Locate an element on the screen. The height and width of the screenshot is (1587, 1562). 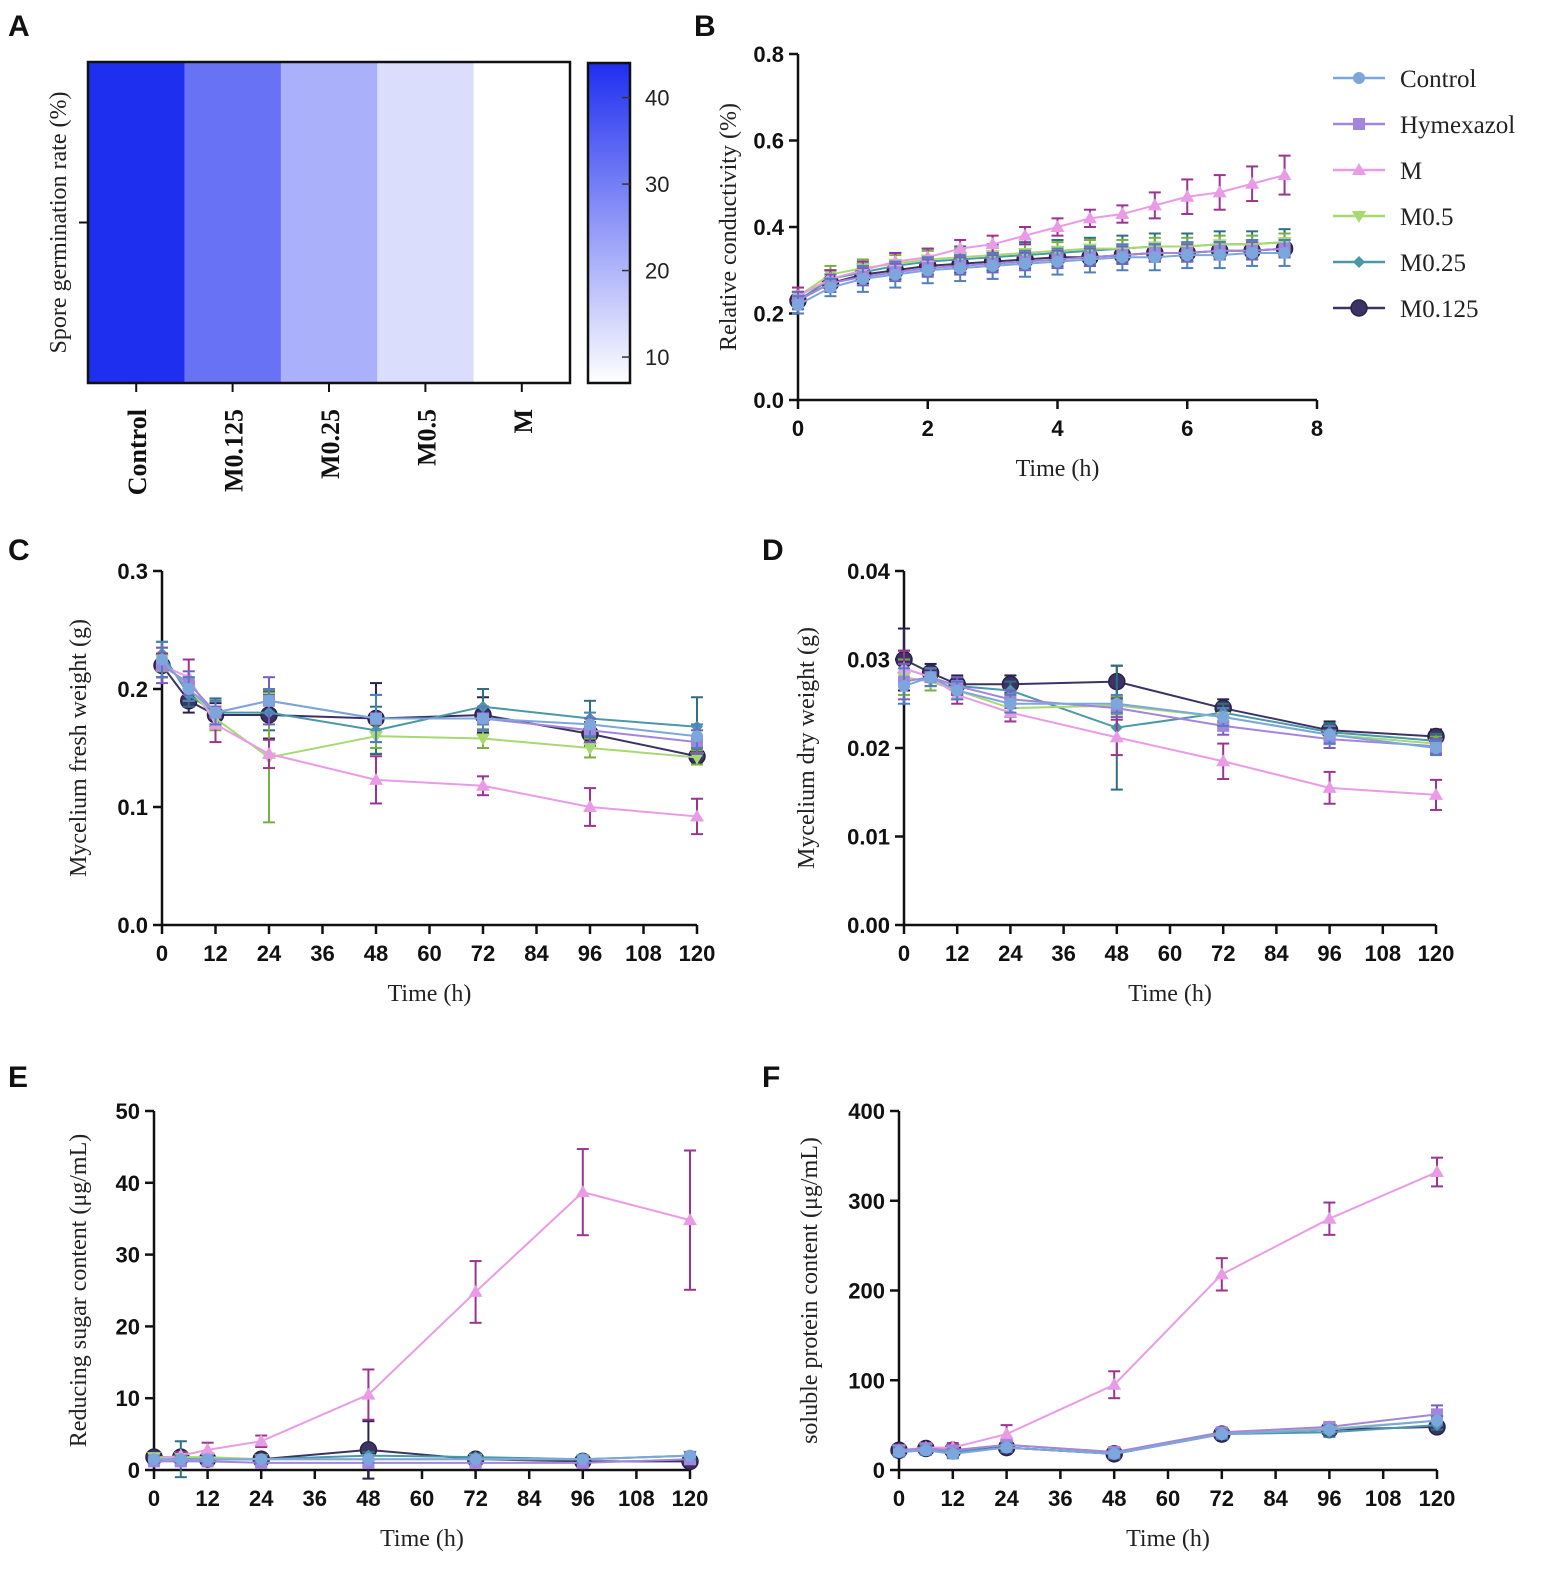
x-axis-label: Time (h) is located at coordinates (1170, 994).